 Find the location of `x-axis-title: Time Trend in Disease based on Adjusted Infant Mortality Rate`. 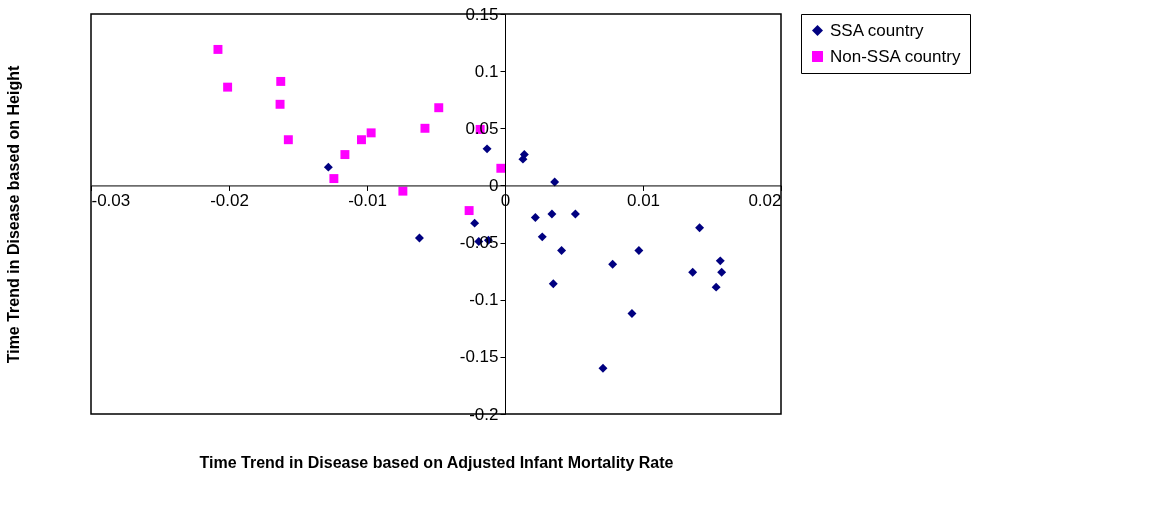

x-axis-title: Time Trend in Disease based on Adjusted Infant Mortality Rate is located at coordinates (436, 462).